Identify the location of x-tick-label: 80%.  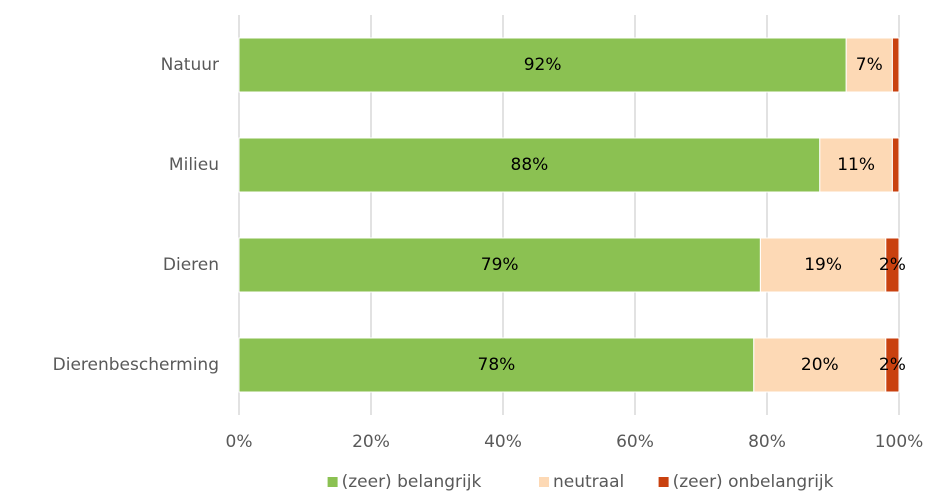
(767, 442).